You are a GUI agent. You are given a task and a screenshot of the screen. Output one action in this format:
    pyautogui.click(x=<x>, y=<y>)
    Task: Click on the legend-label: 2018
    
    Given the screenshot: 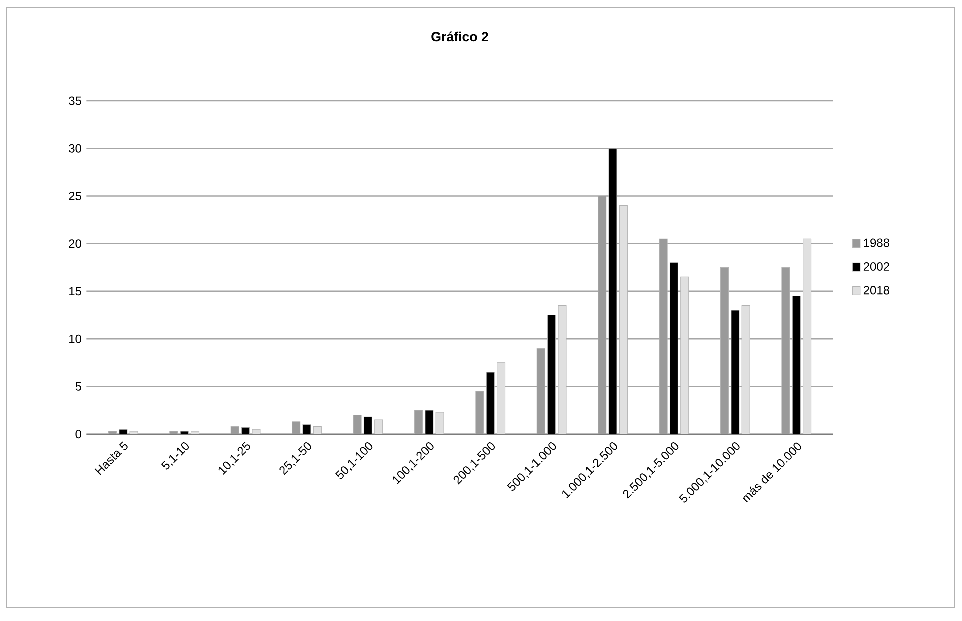 What is the action you would take?
    pyautogui.click(x=877, y=290)
    